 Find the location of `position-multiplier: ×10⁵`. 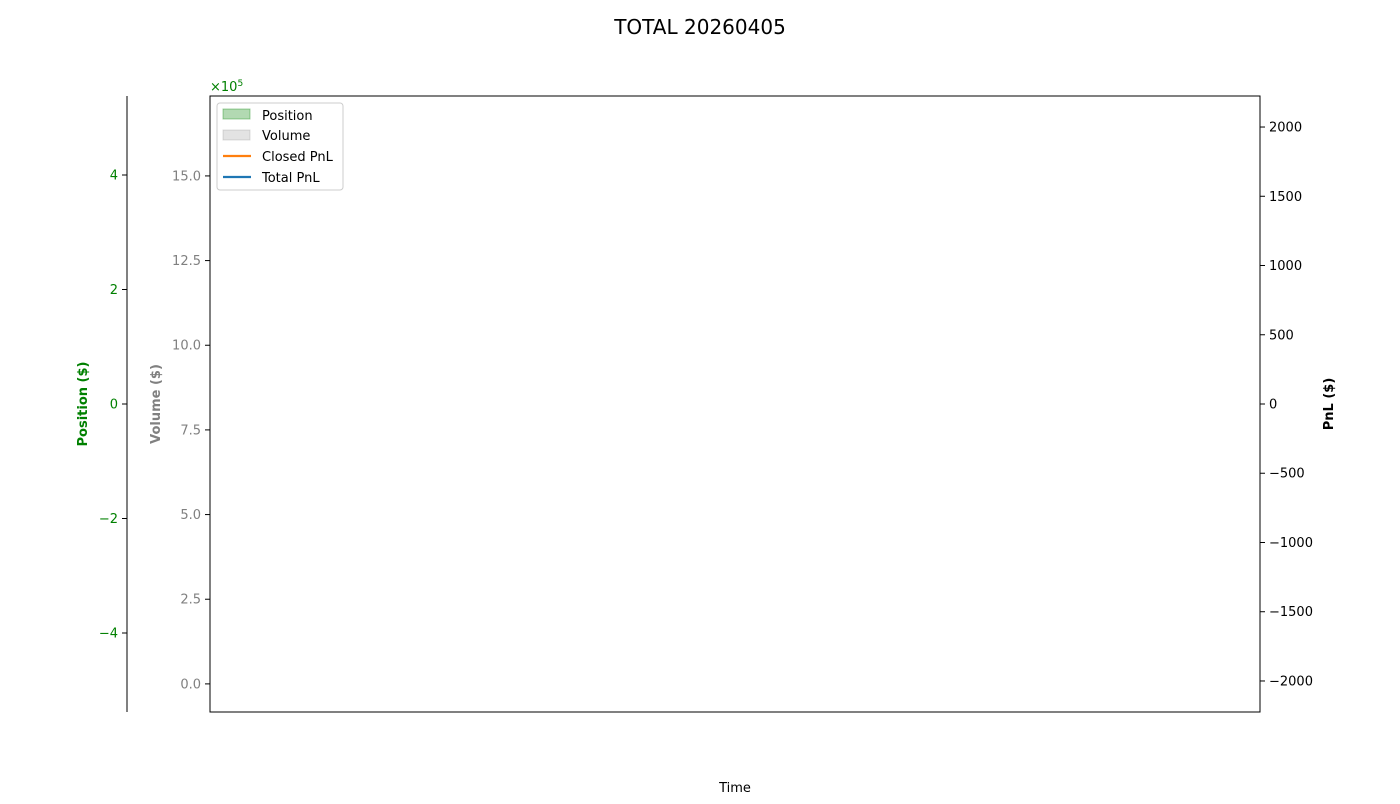

position-multiplier: ×10⁵ is located at coordinates (226, 87).